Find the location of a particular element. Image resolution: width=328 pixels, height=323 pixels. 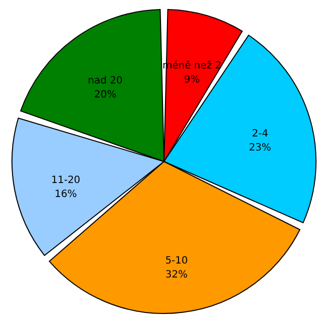

data-label: 32% is located at coordinates (176, 275).